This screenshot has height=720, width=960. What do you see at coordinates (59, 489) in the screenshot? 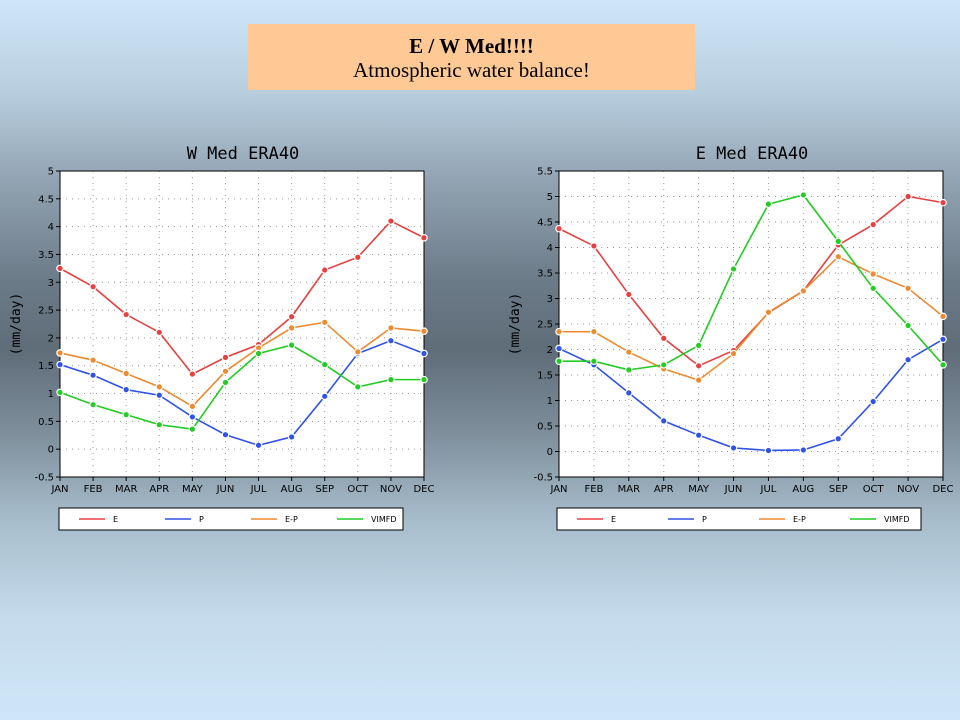
I see `x-tick-label: JAN` at bounding box center [59, 489].